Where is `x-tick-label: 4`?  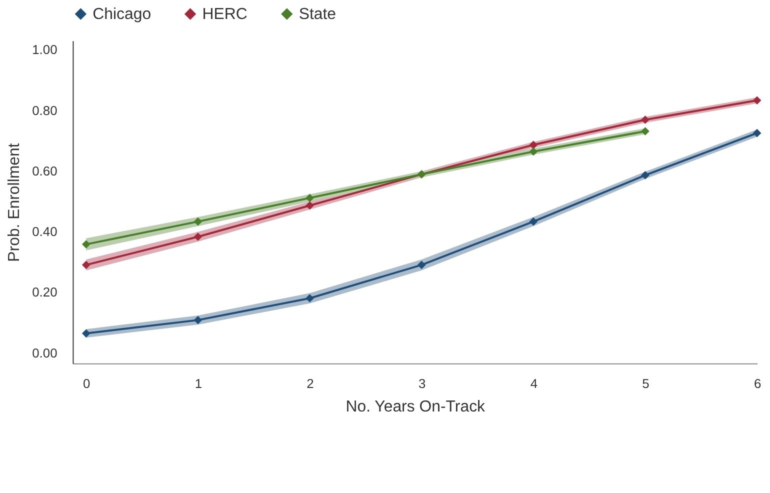
x-tick-label: 4 is located at coordinates (534, 383).